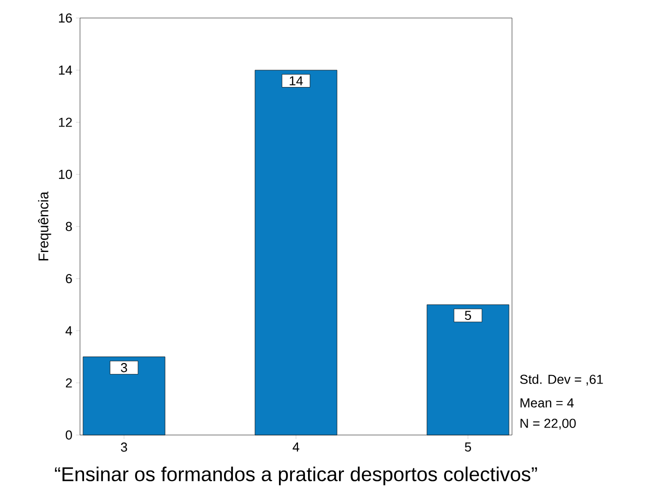 This screenshot has width=660, height=499. What do you see at coordinates (69, 227) in the screenshot?
I see `y-tick-label: 8` at bounding box center [69, 227].